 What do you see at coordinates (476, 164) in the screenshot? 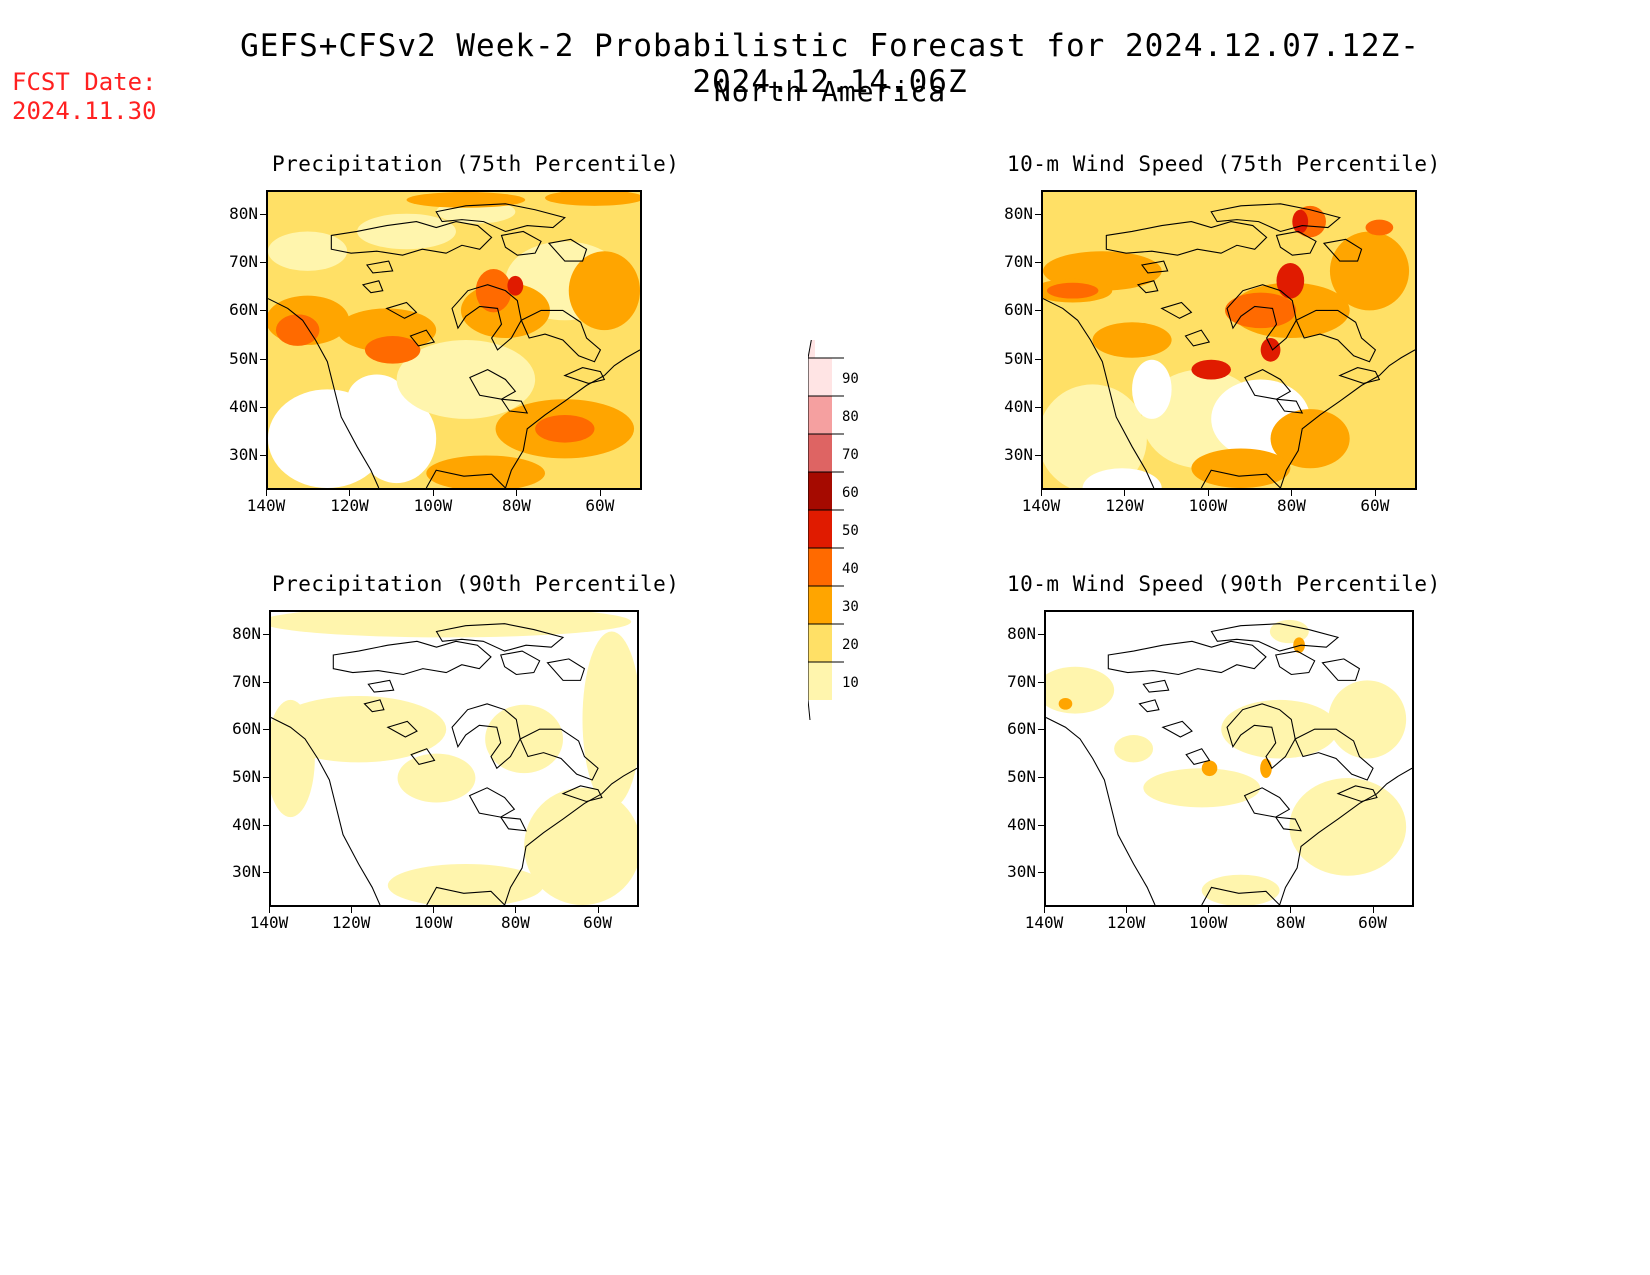
I see `panel-title-precip_75: Precipitation (75th Percentile)` at bounding box center [476, 164].